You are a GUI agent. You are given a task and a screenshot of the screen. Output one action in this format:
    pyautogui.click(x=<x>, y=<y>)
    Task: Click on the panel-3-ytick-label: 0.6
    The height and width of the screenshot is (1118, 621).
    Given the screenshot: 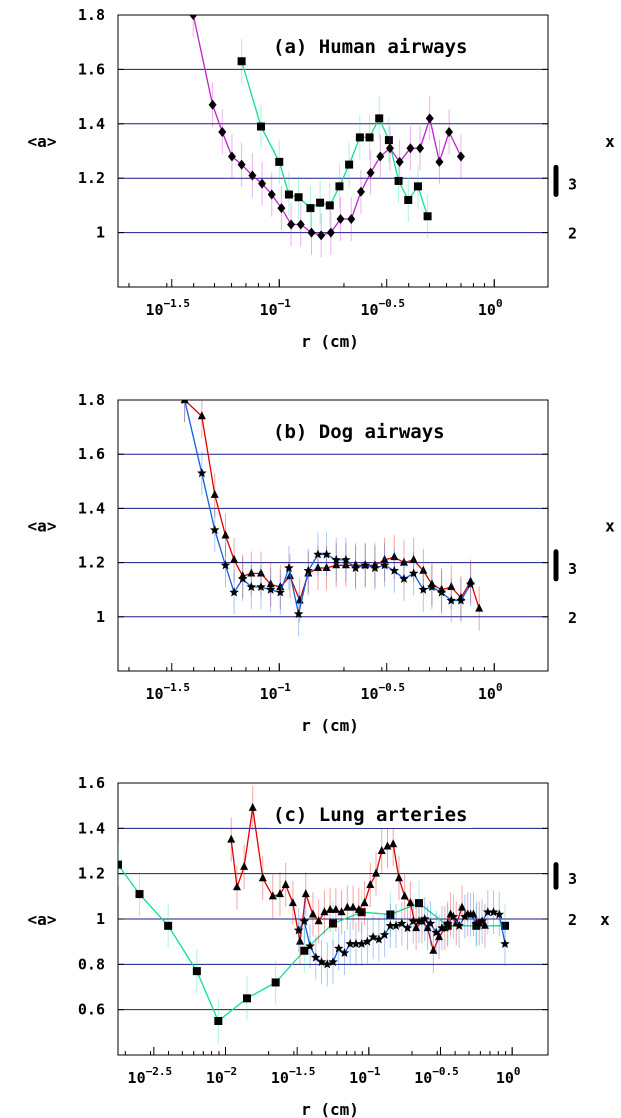 What is the action you would take?
    pyautogui.click(x=91, y=1010)
    